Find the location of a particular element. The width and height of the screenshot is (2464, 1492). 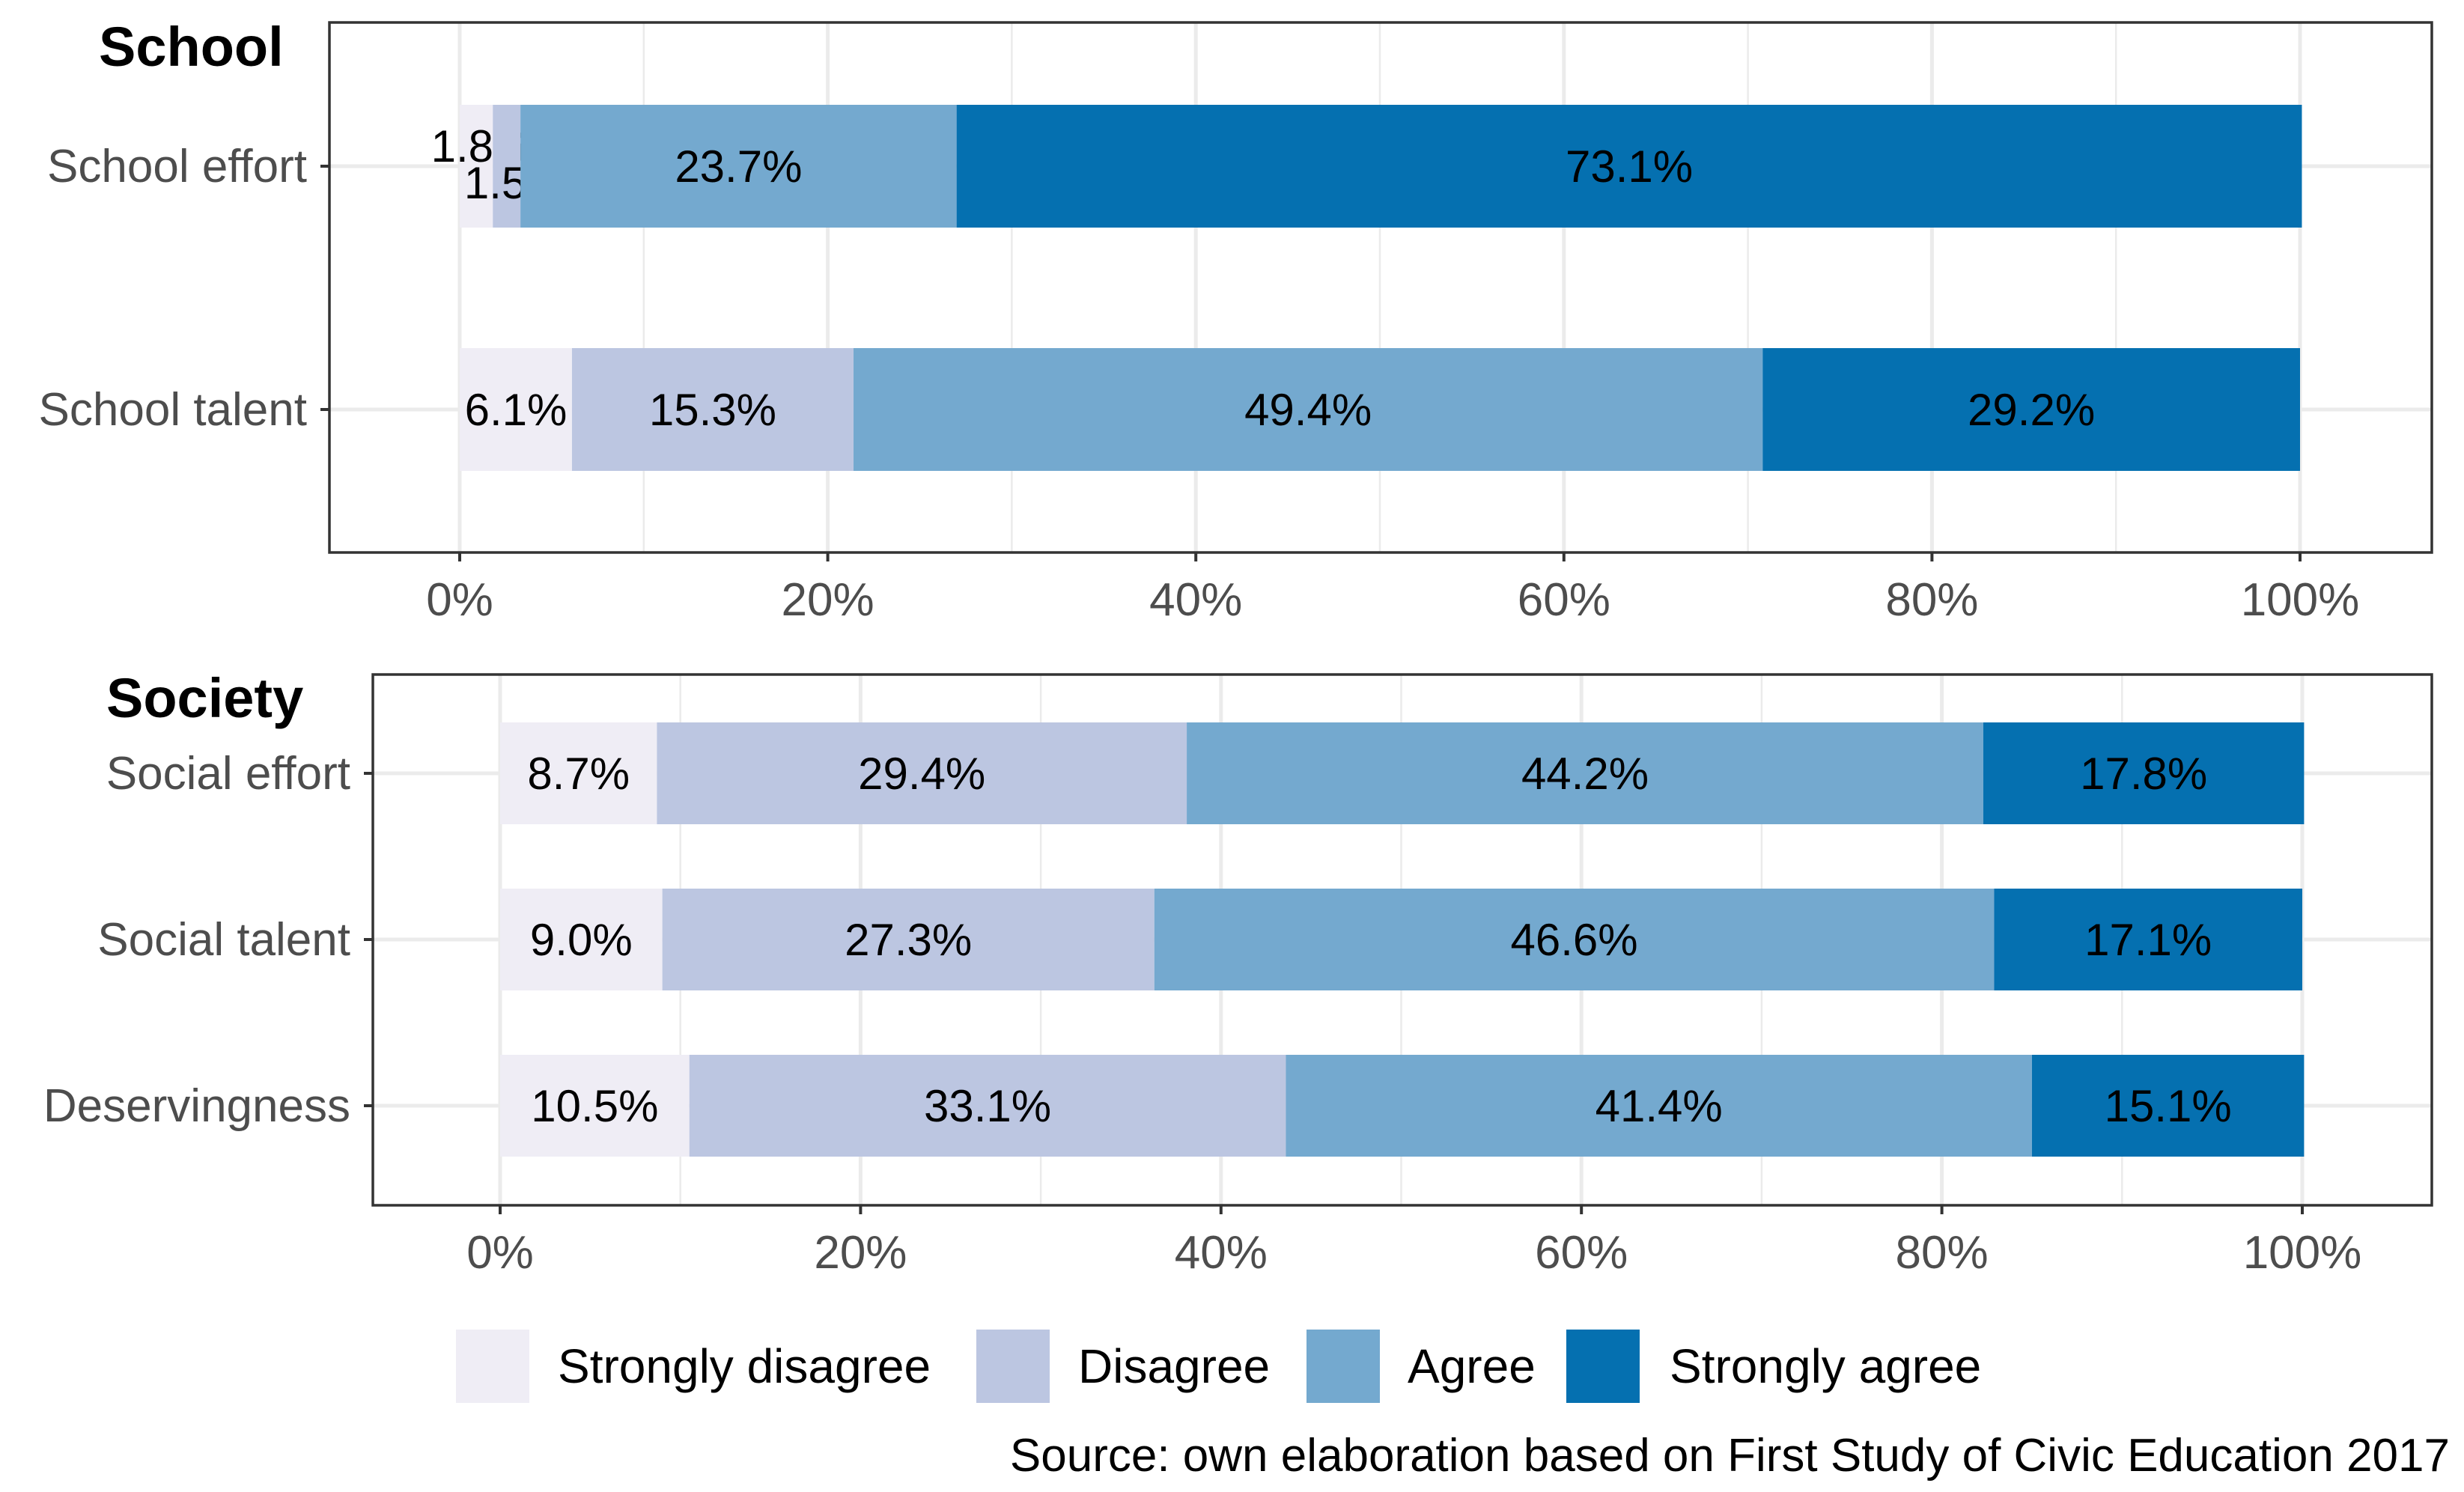

data-label: 10.5% is located at coordinates (594, 1106).